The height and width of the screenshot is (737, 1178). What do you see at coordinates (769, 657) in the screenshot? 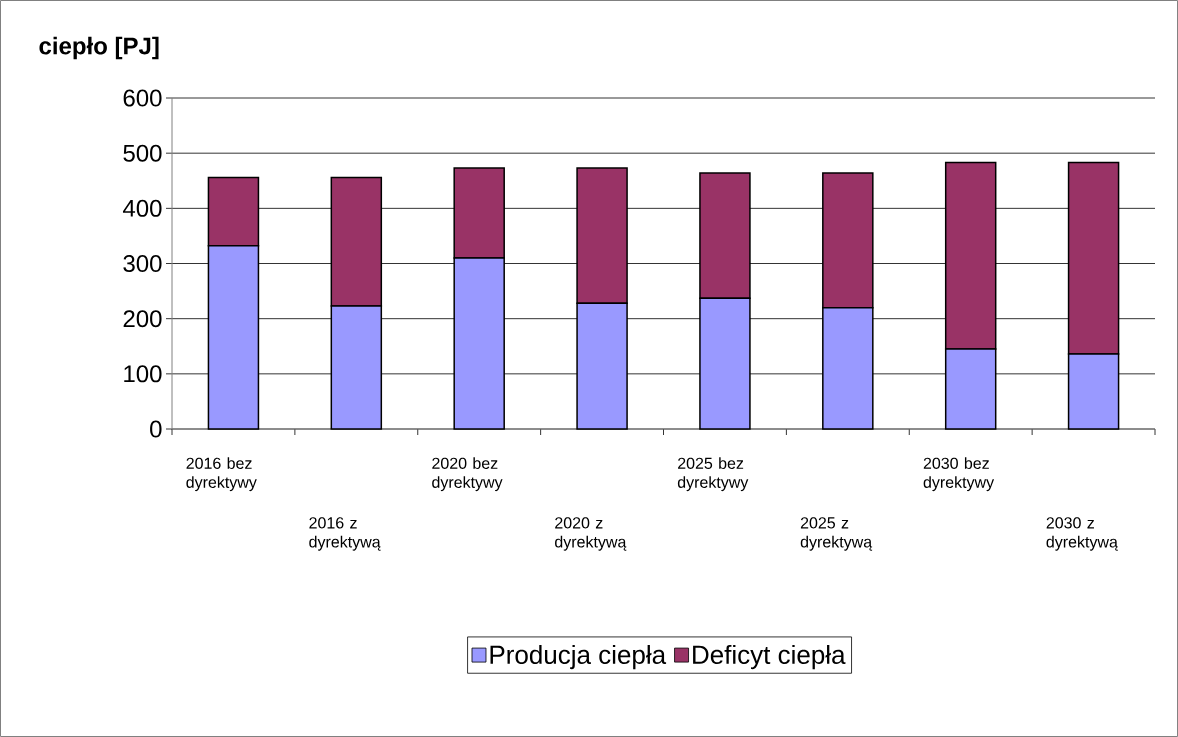
I see `legend-label: Deficyt ciepła` at bounding box center [769, 657].